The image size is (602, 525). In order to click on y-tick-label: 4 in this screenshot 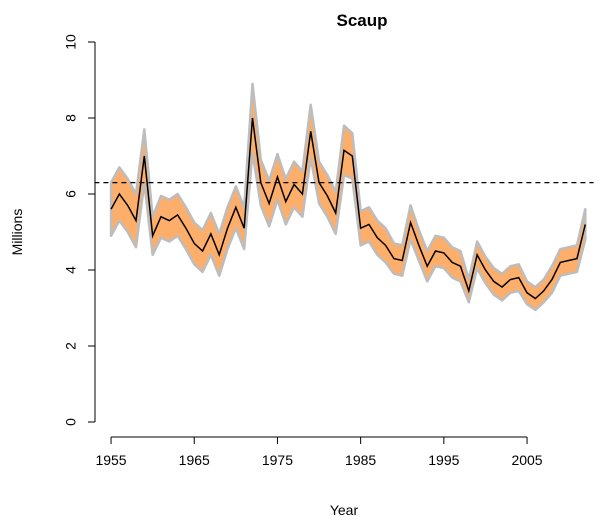, I will do `click(71, 270)`.